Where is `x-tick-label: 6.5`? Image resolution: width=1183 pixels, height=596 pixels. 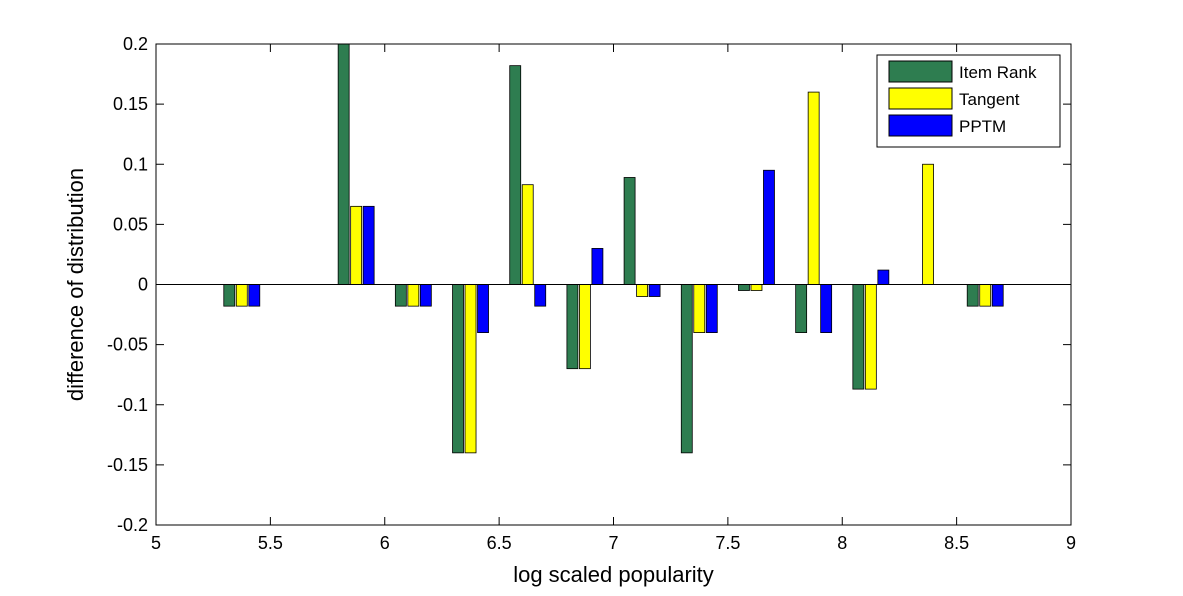
x-tick-label: 6.5 is located at coordinates (499, 543).